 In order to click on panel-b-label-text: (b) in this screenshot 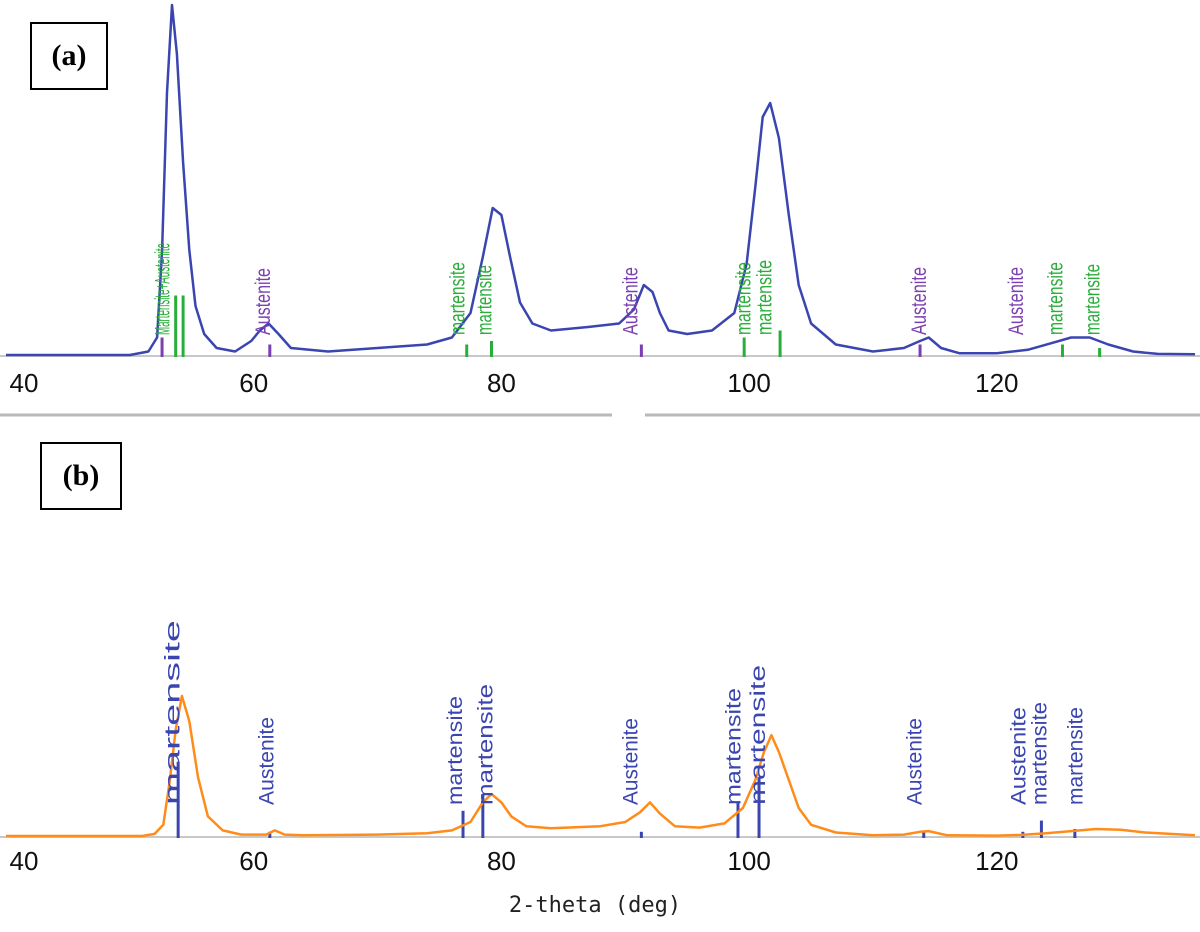, I will do `click(81, 475)`.